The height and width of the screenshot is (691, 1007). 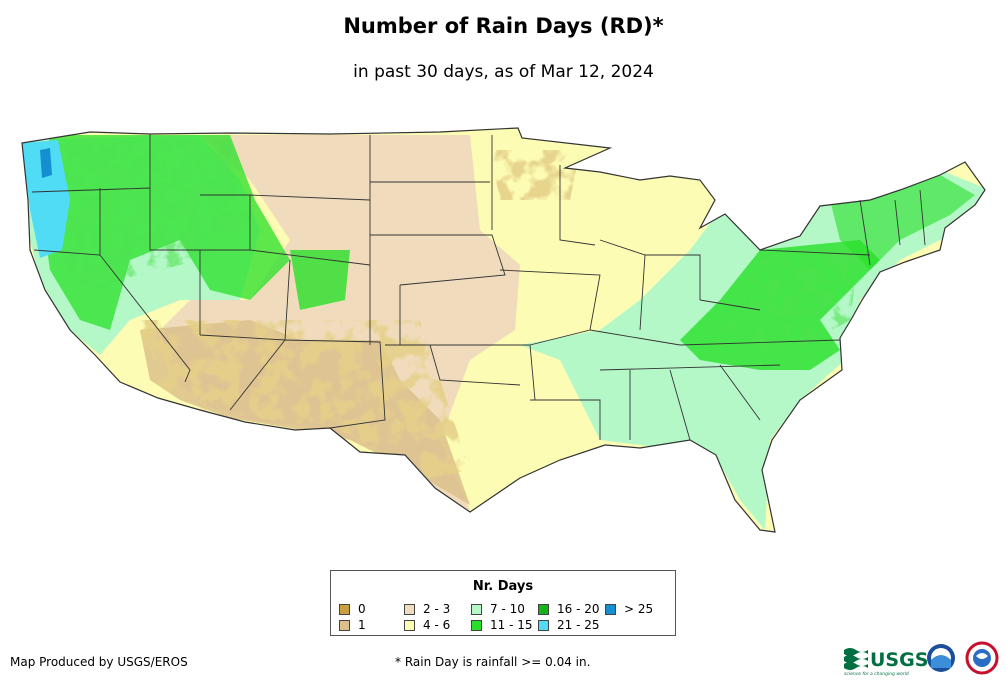 What do you see at coordinates (899, 660) in the screenshot?
I see `usgs-logo-text: USGS` at bounding box center [899, 660].